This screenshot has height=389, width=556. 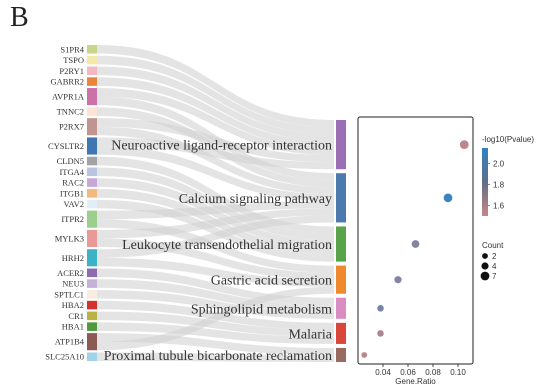 What do you see at coordinates (68, 97) in the screenshot?
I see `gene-label: AVPR1A` at bounding box center [68, 97].